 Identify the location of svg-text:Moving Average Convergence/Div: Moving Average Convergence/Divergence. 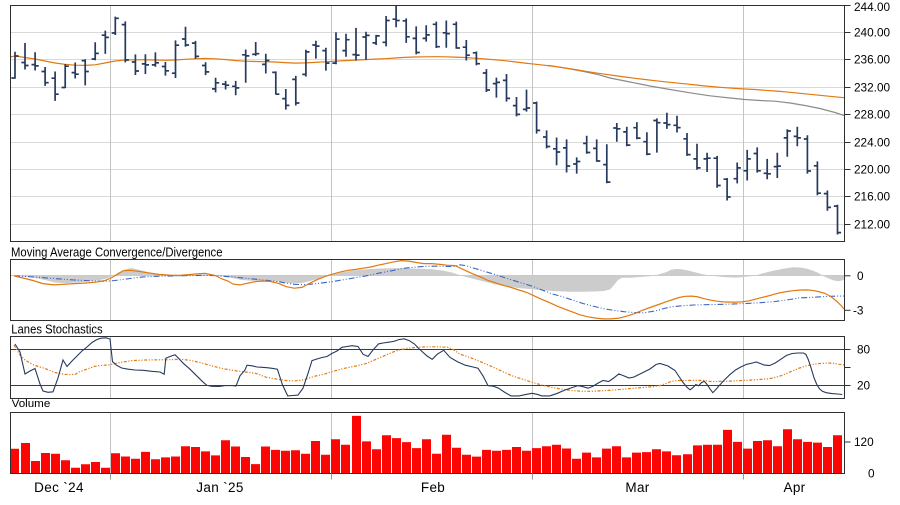
(117, 251).